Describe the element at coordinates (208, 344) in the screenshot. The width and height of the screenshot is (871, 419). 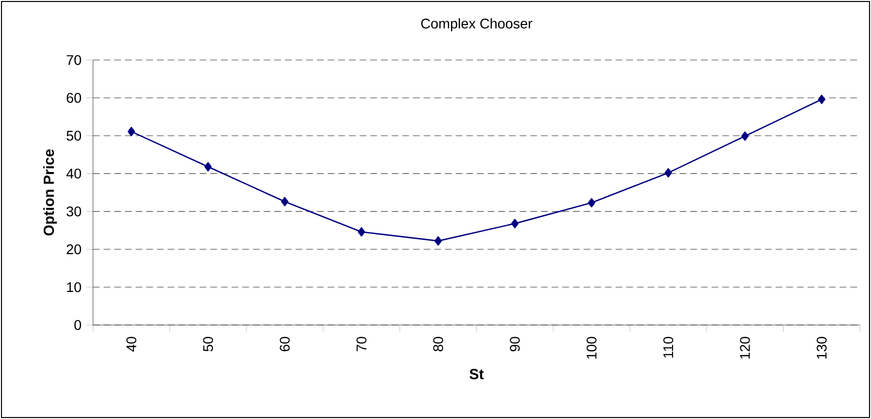
I see `x-tick-label: 50` at that location.